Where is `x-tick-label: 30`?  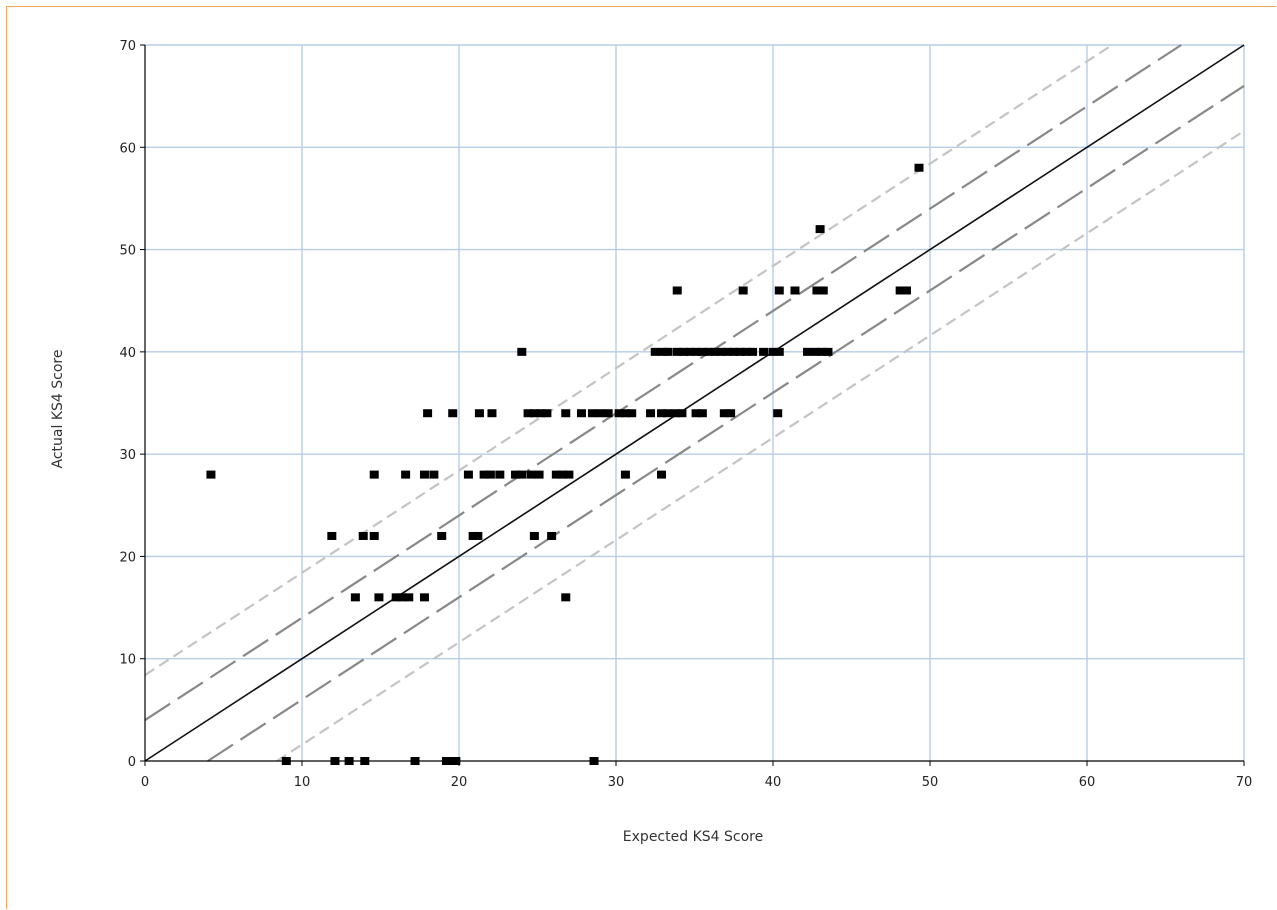 x-tick-label: 30 is located at coordinates (616, 782).